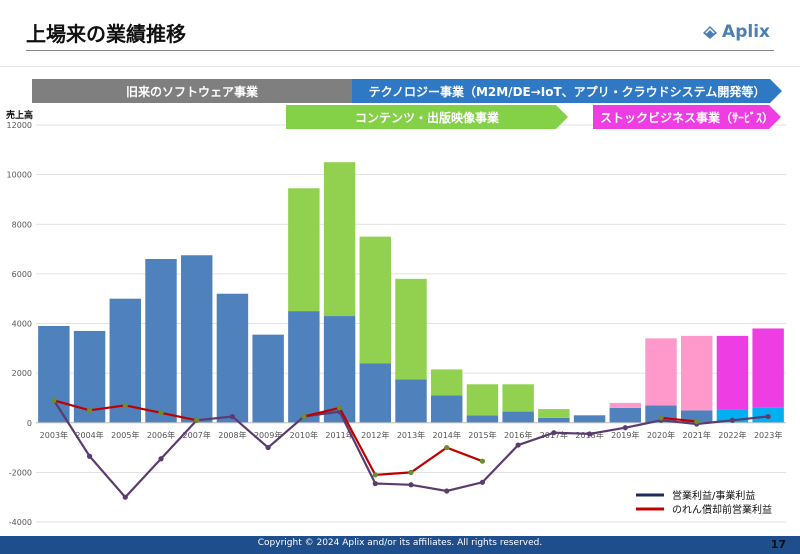 Image resolution: width=800 pixels, height=554 pixels. I want to click on x-tick-label: 2020年, so click(661, 435).